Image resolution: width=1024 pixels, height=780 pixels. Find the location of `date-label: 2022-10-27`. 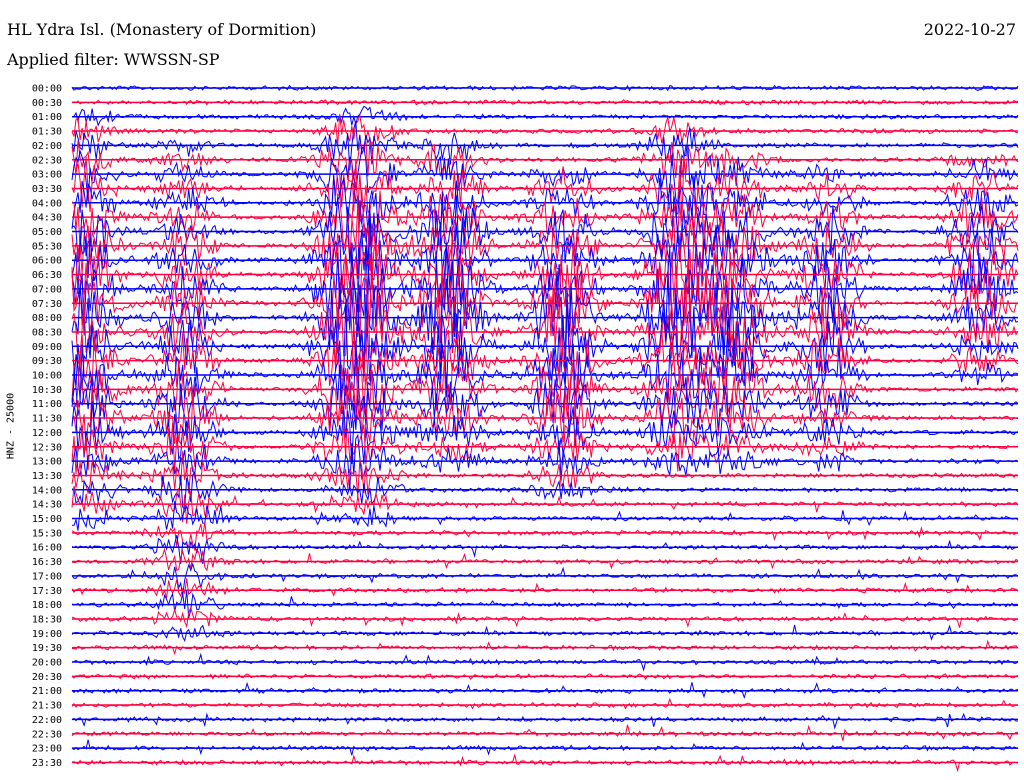

date-label: 2022-10-27 is located at coordinates (969, 29).